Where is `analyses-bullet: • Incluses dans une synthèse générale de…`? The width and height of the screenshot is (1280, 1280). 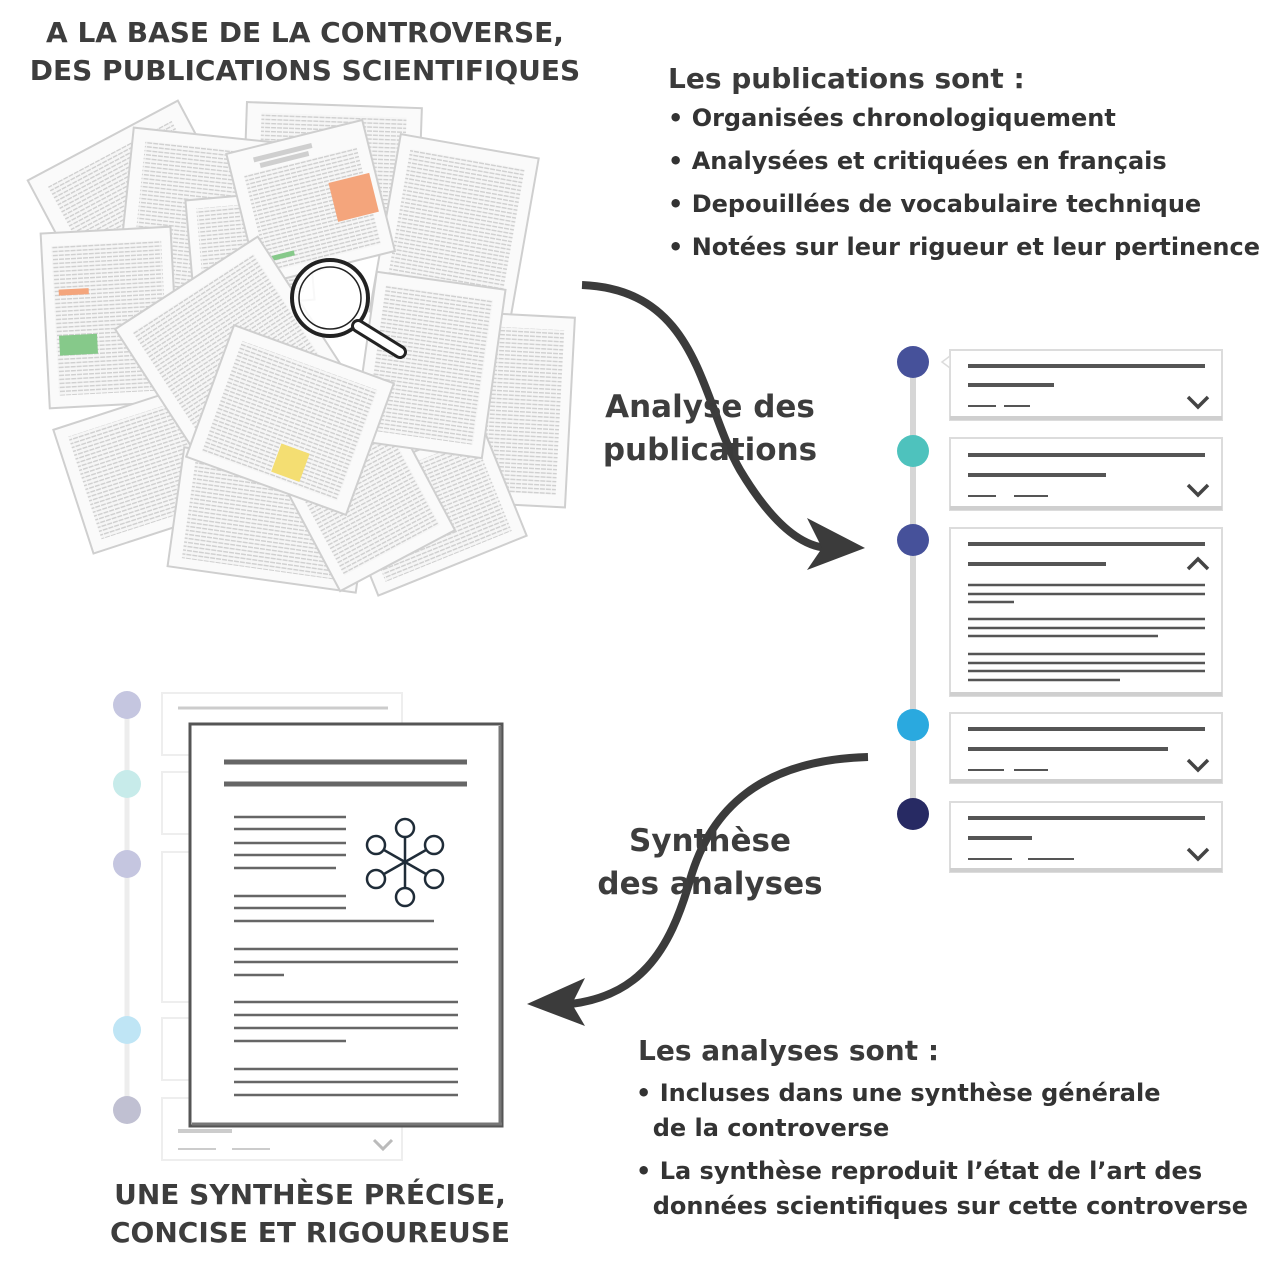 analyses-bullet: • Incluses dans une synthèse générale de… is located at coordinates (898, 1110).